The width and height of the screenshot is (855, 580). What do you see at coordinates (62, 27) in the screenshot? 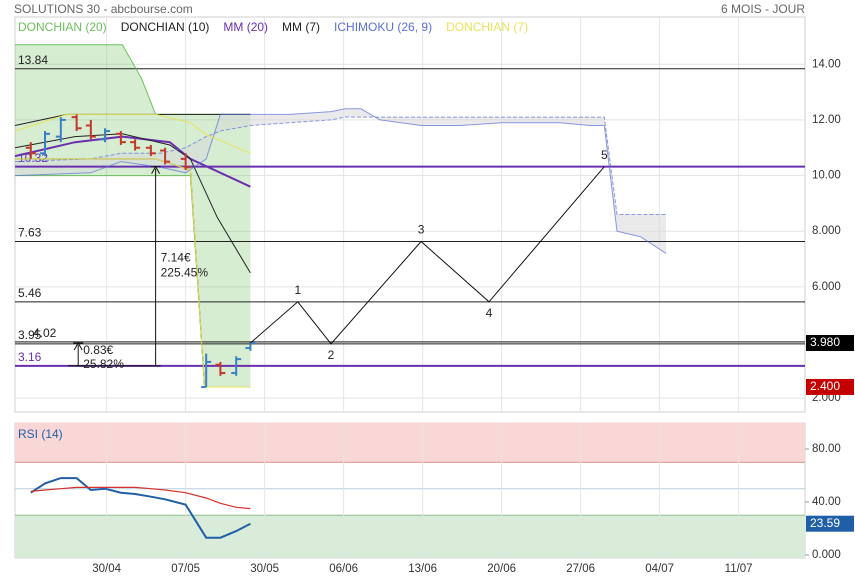
I see `legend-entry: DONCHIAN (20)` at bounding box center [62, 27].